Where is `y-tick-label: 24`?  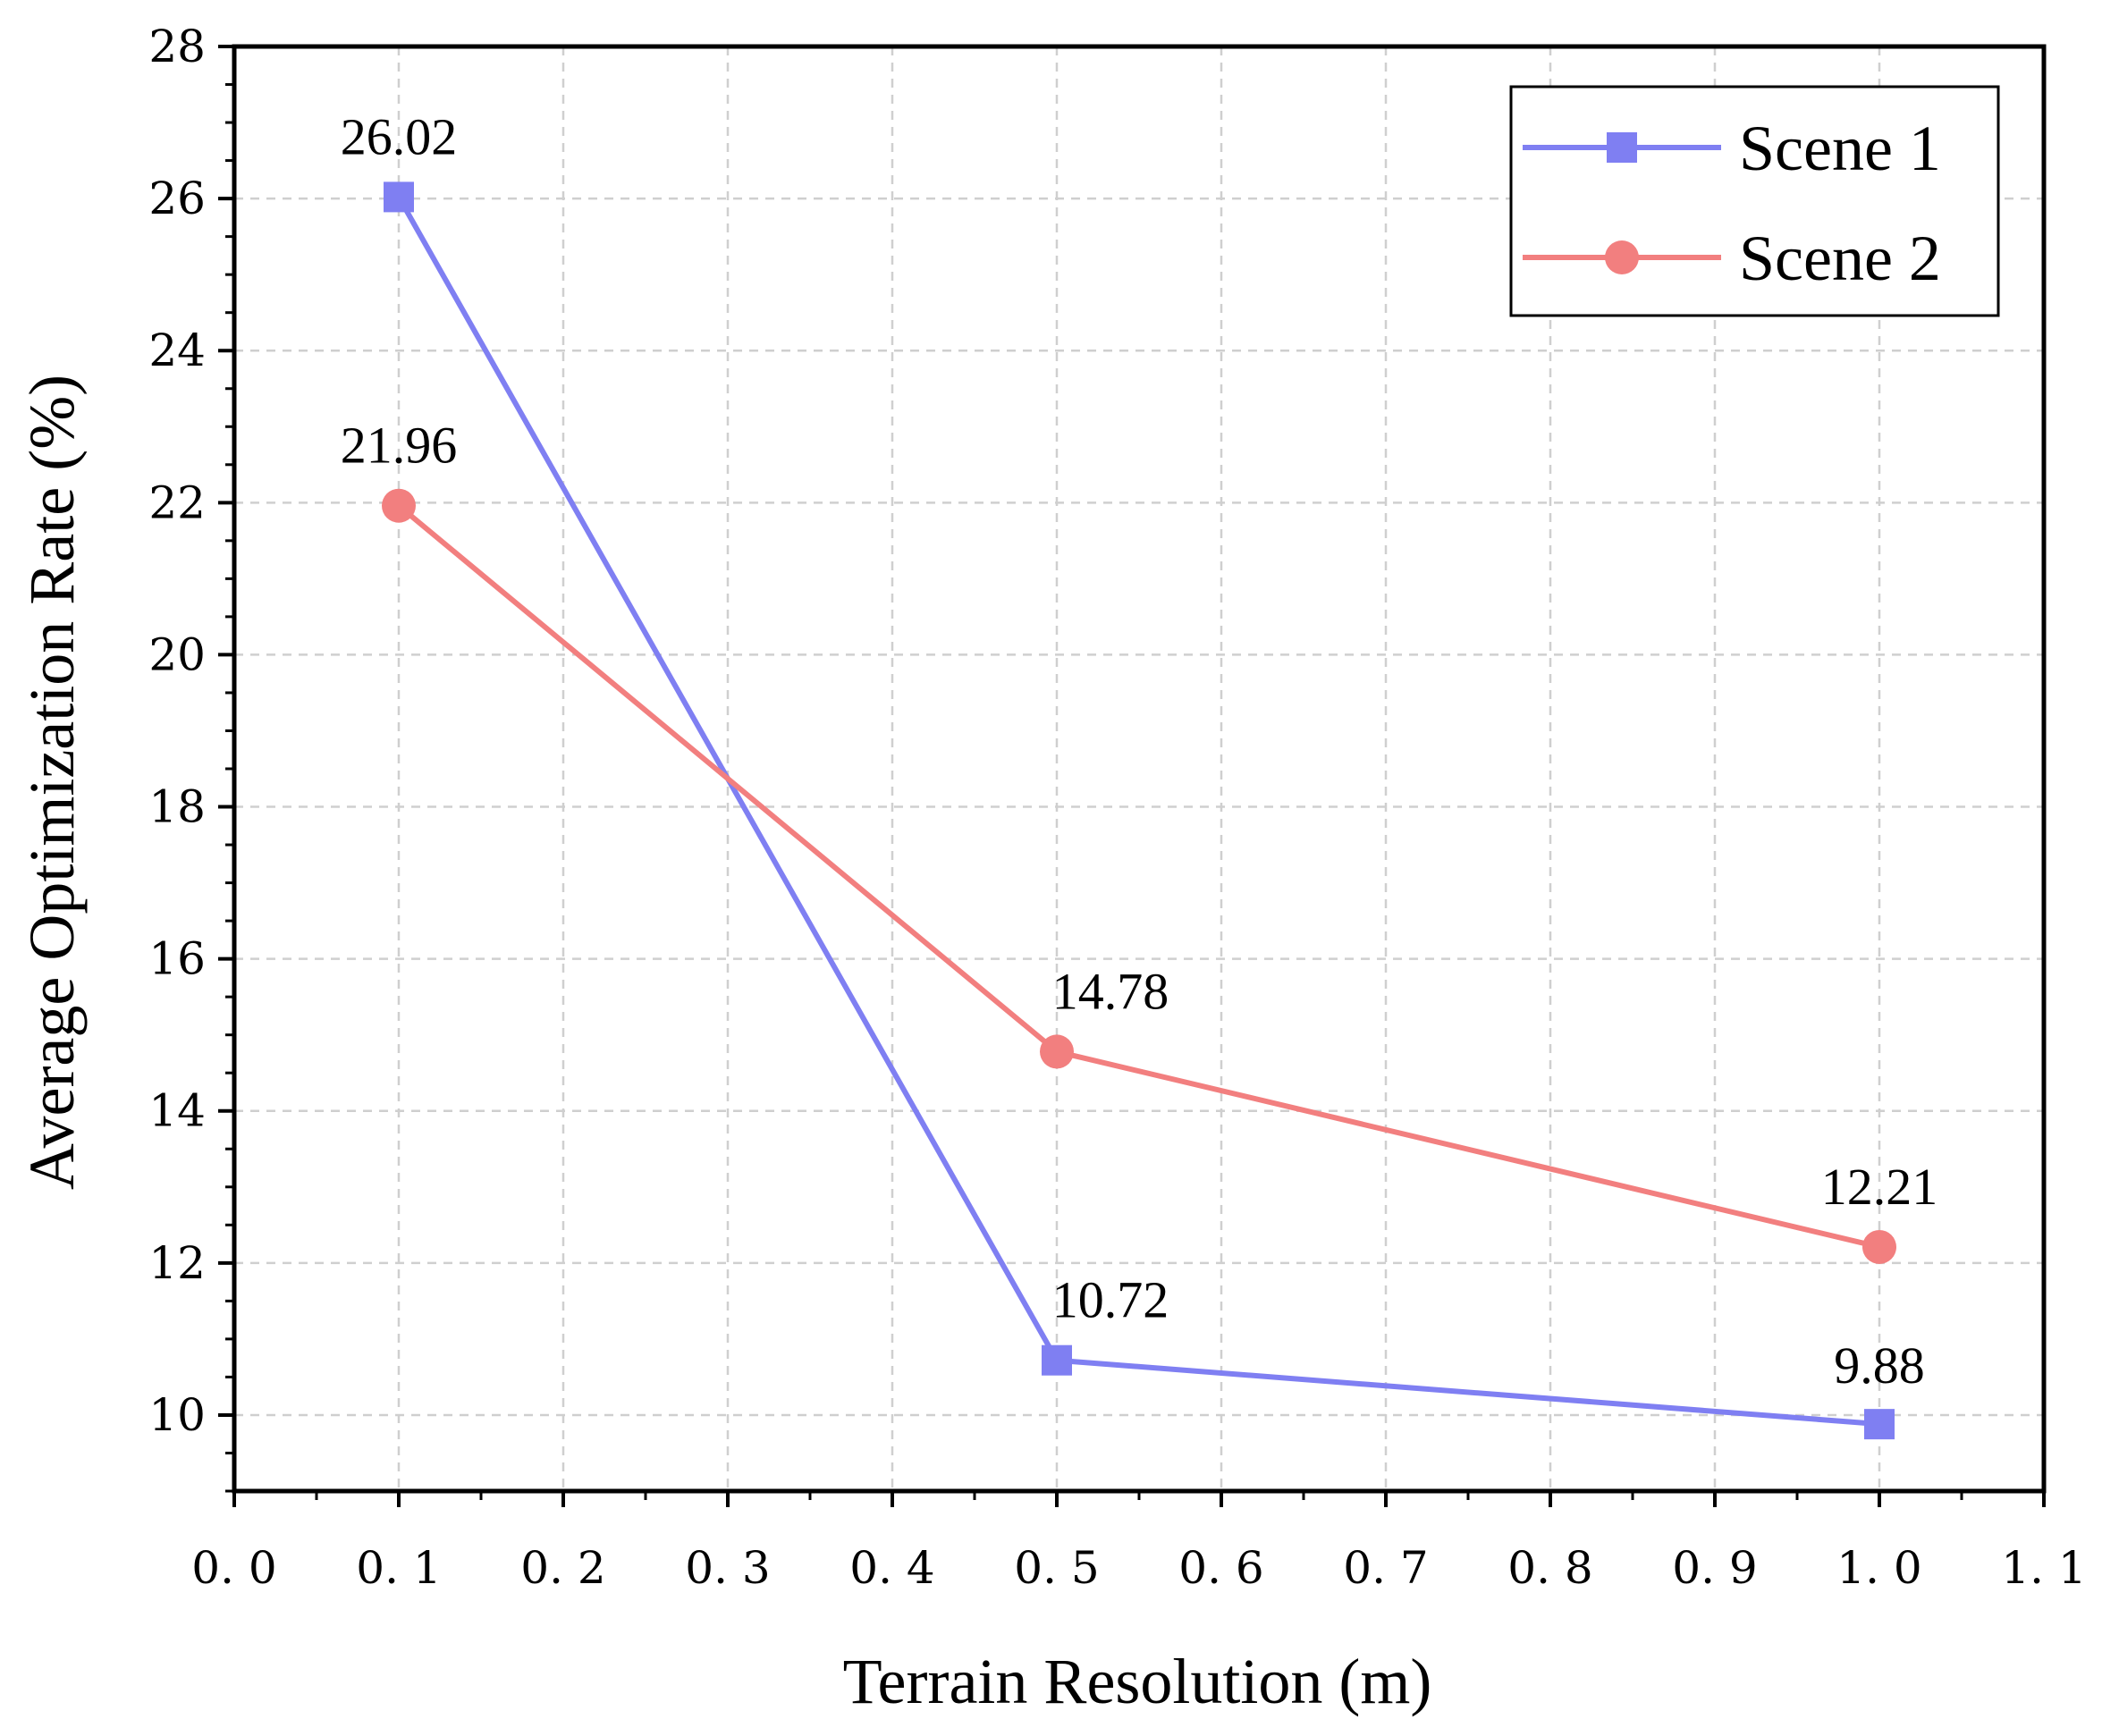 y-tick-label: 24 is located at coordinates (177, 350).